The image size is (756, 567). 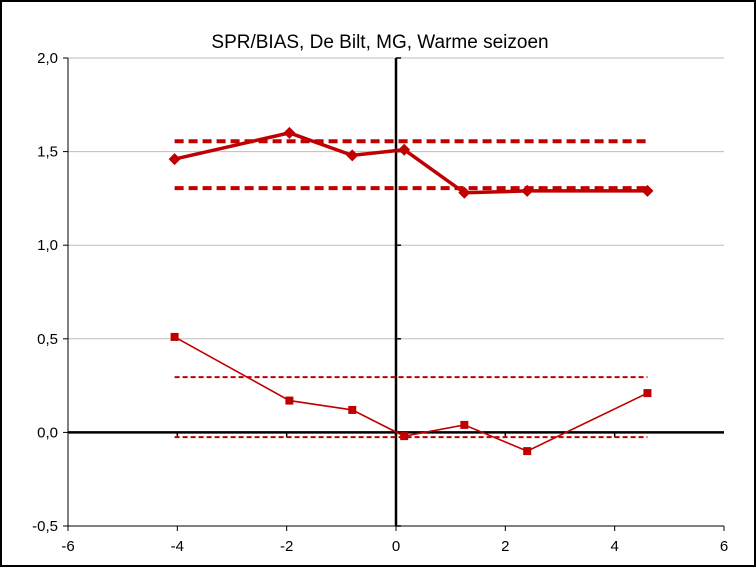 What do you see at coordinates (177, 546) in the screenshot?
I see `x-tick-label: -4` at bounding box center [177, 546].